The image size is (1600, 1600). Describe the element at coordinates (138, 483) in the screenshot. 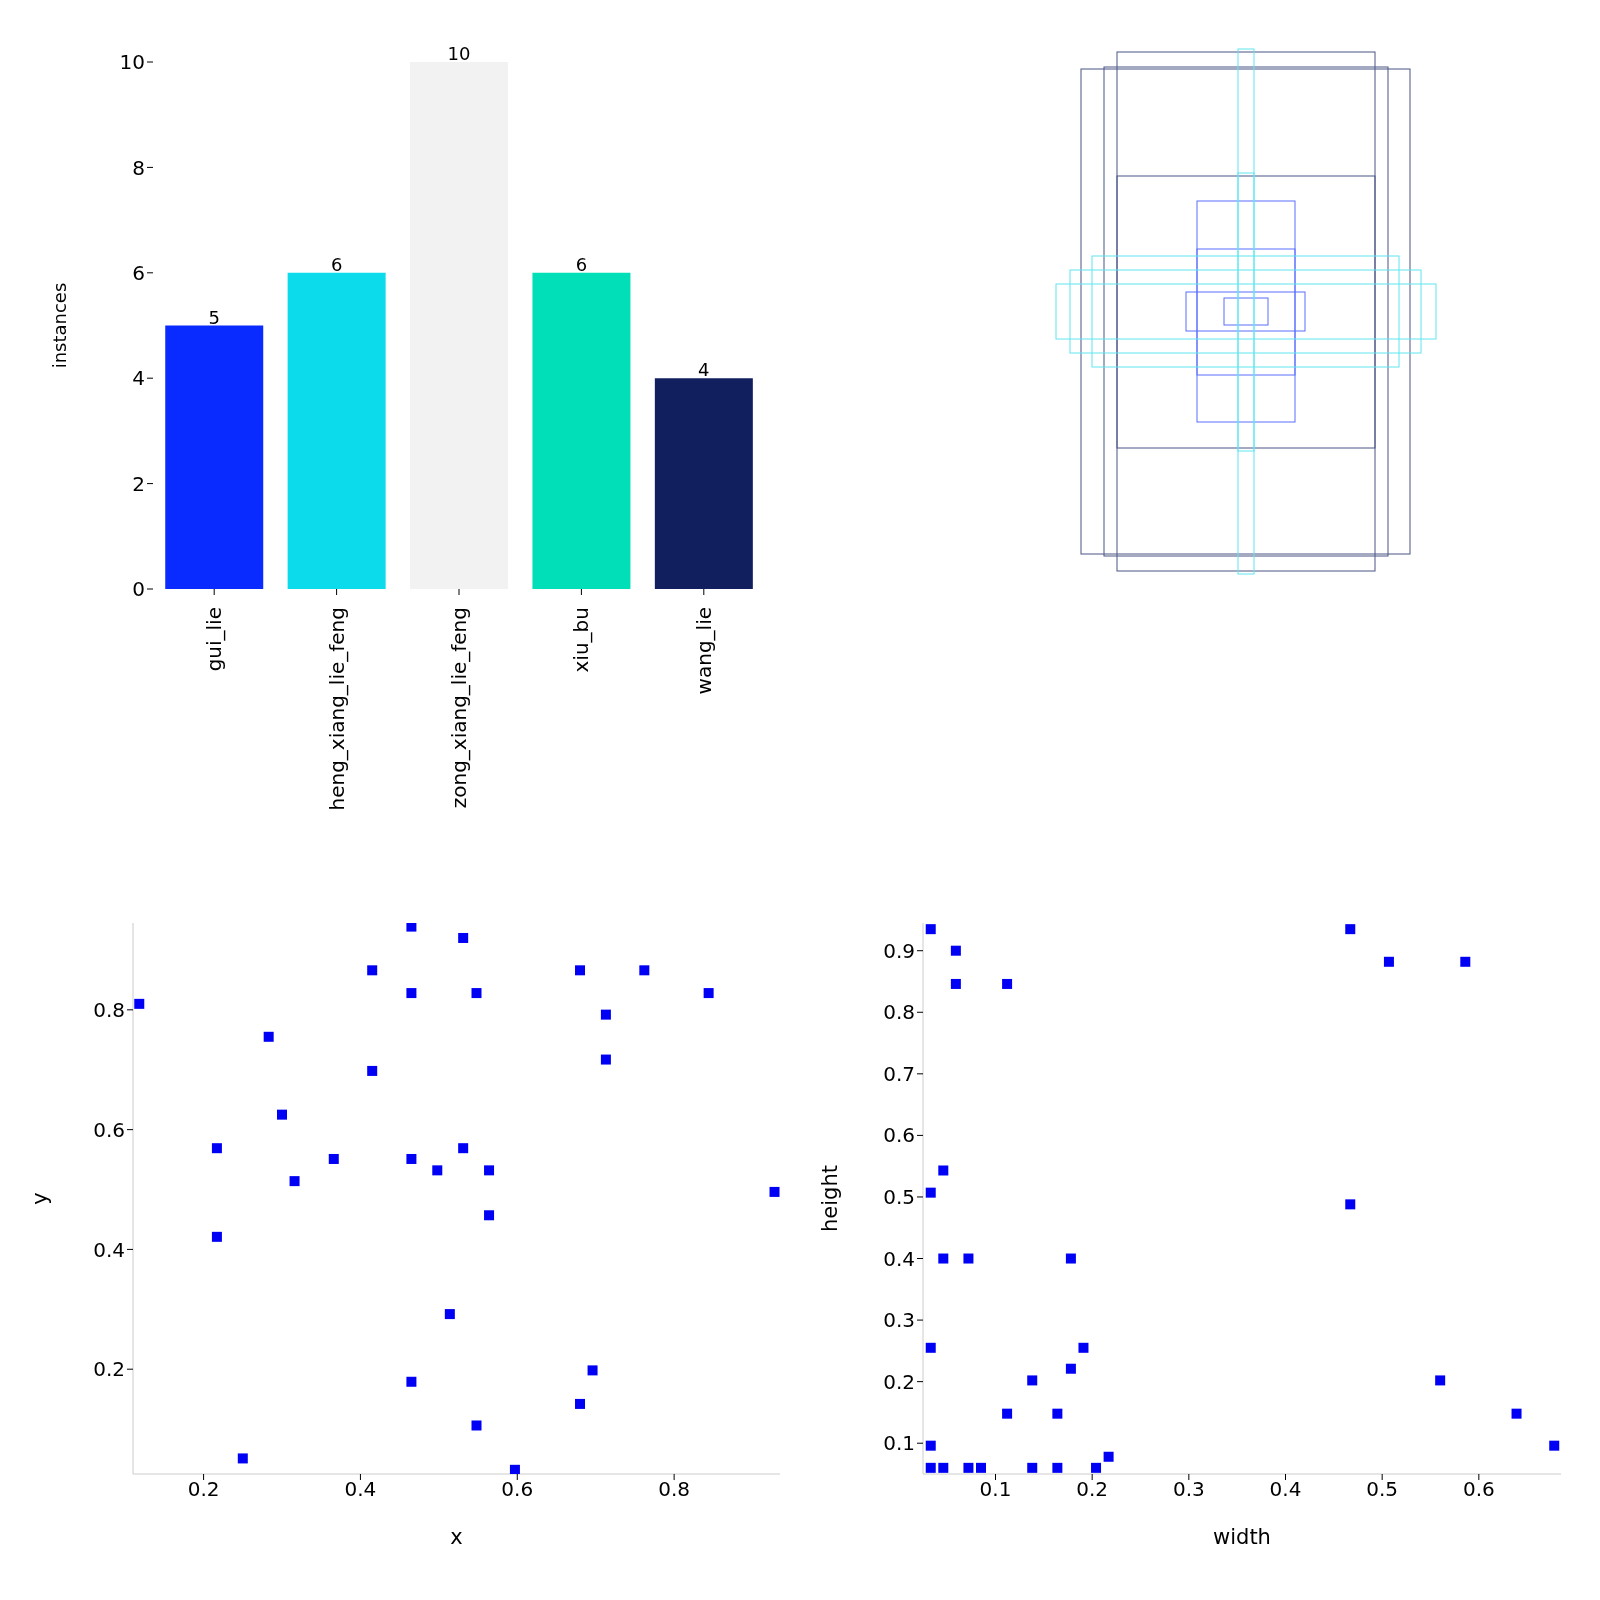

I see `y-tick-label: 2` at that location.